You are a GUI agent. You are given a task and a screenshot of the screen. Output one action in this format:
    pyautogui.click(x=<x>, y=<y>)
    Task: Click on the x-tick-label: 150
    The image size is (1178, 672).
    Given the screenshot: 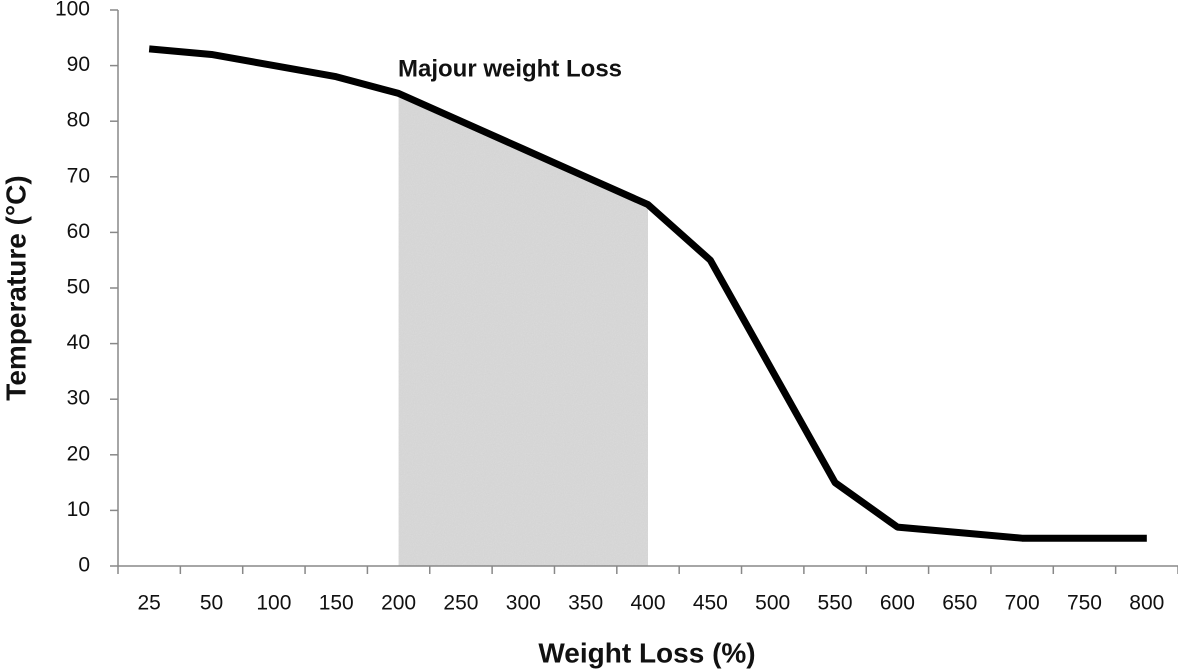 What is the action you would take?
    pyautogui.click(x=336, y=603)
    